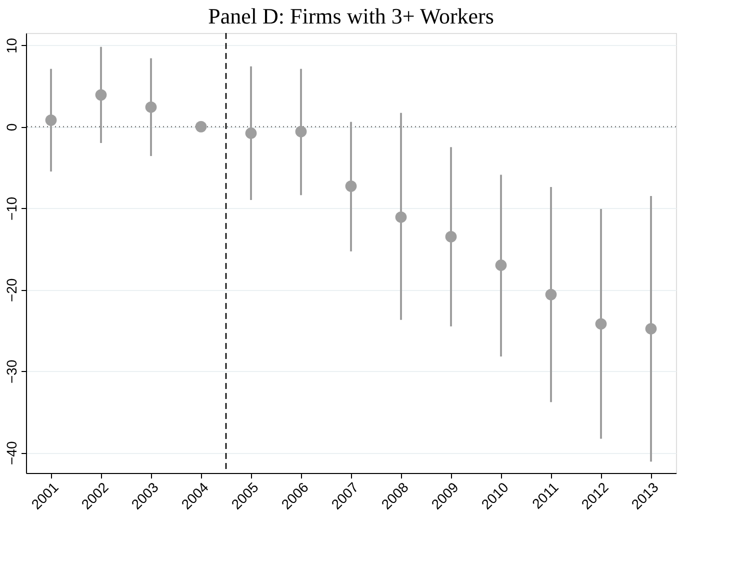 This screenshot has width=730, height=579. What do you see at coordinates (12, 290) in the screenshot?
I see `y-tick-label: −20` at bounding box center [12, 290].